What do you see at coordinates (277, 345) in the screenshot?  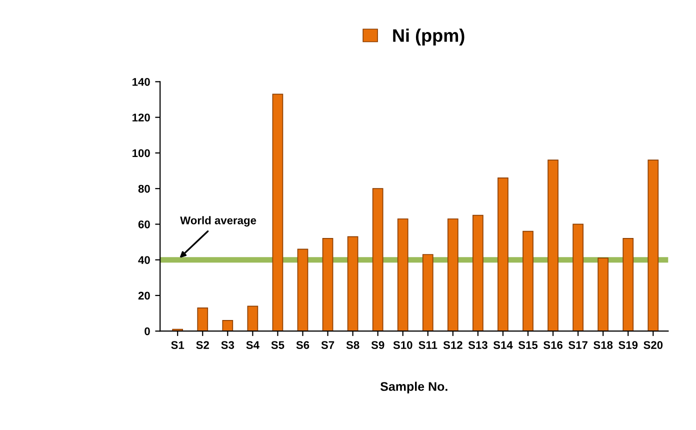 I see `x-tick-label: S5` at bounding box center [277, 345].